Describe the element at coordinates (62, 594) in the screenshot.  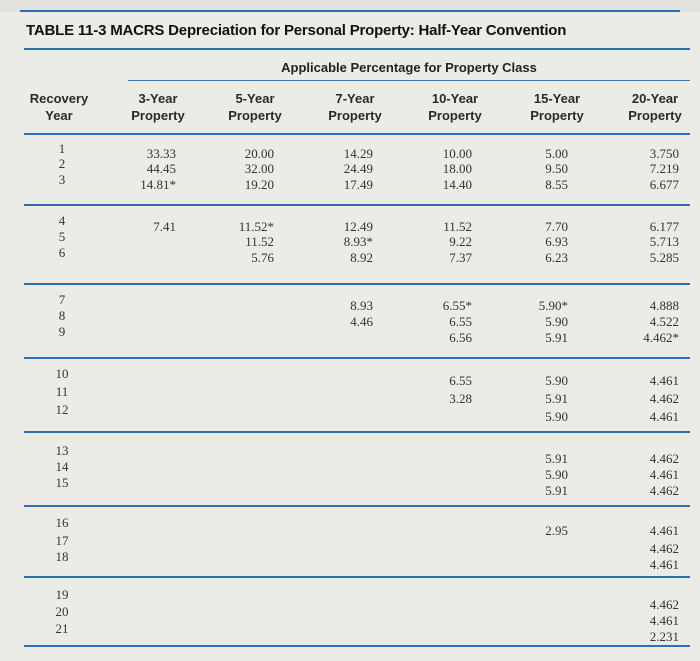
I see `recovery-year-cell: 19` at that location.